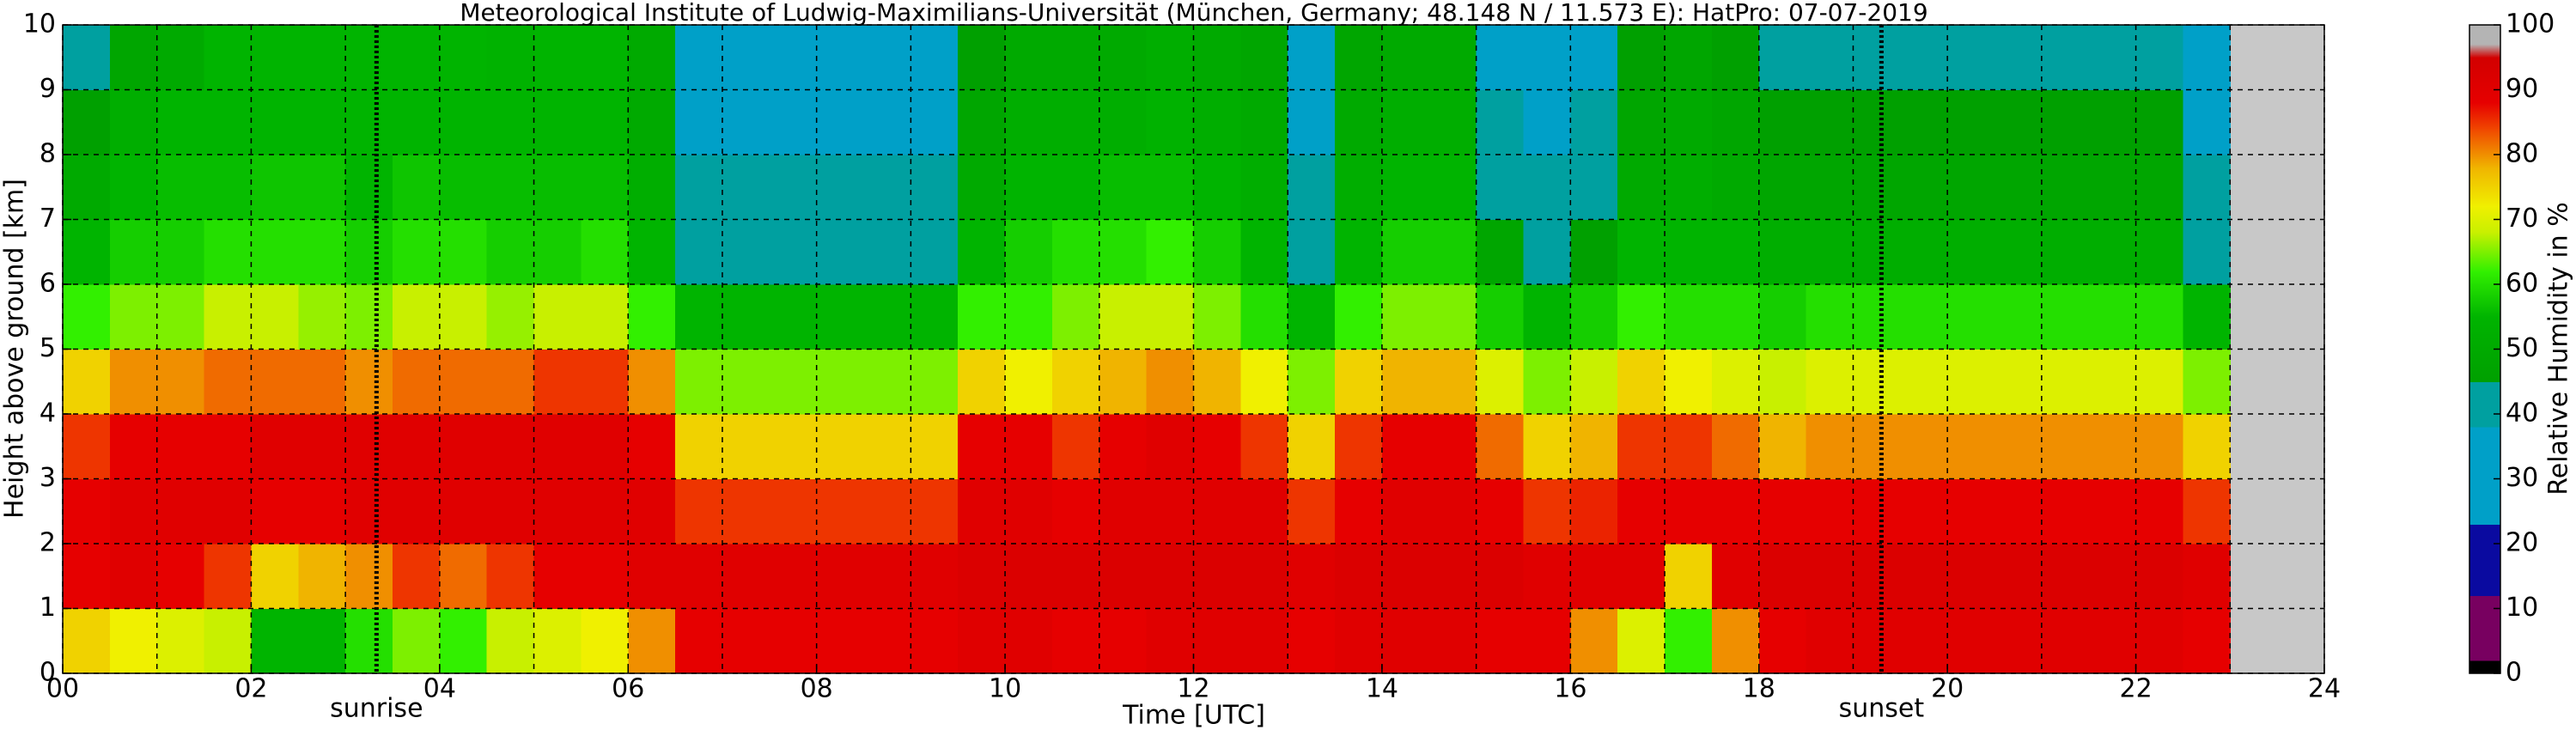 The width and height of the screenshot is (2576, 730). I want to click on x-tick-label: 18, so click(1759, 689).